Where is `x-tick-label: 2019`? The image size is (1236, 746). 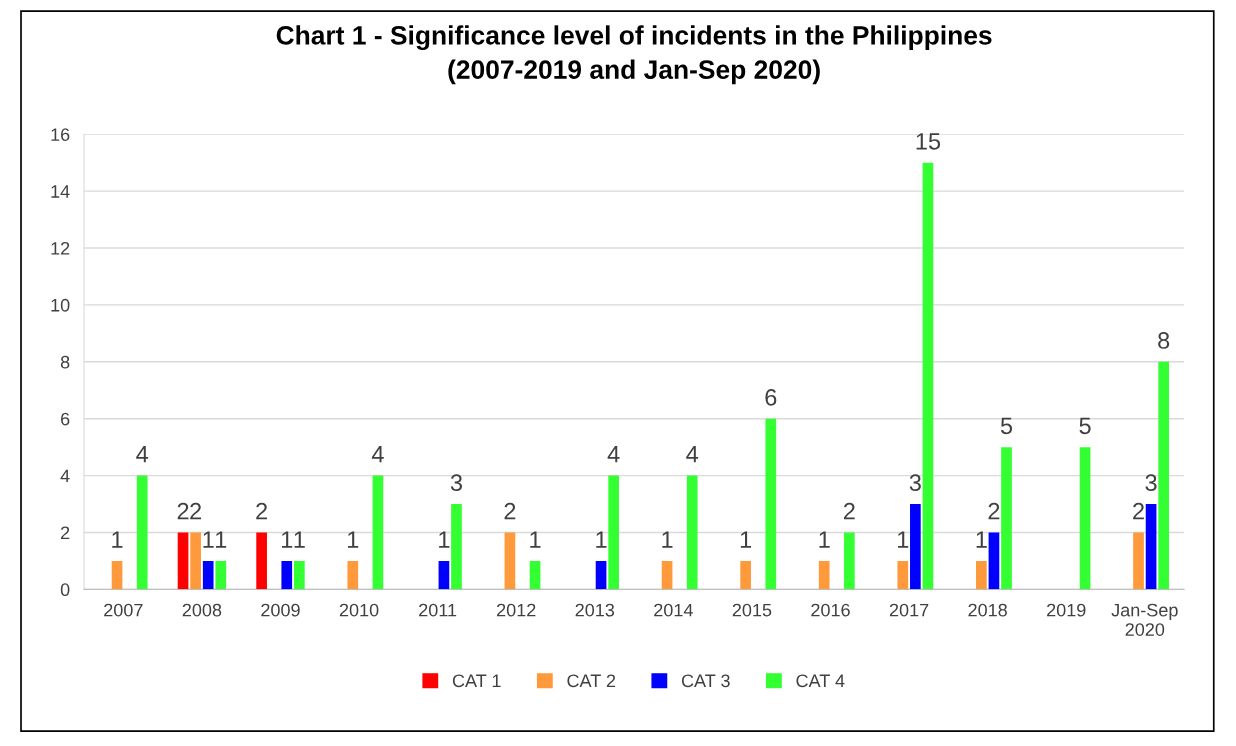 x-tick-label: 2019 is located at coordinates (1066, 610).